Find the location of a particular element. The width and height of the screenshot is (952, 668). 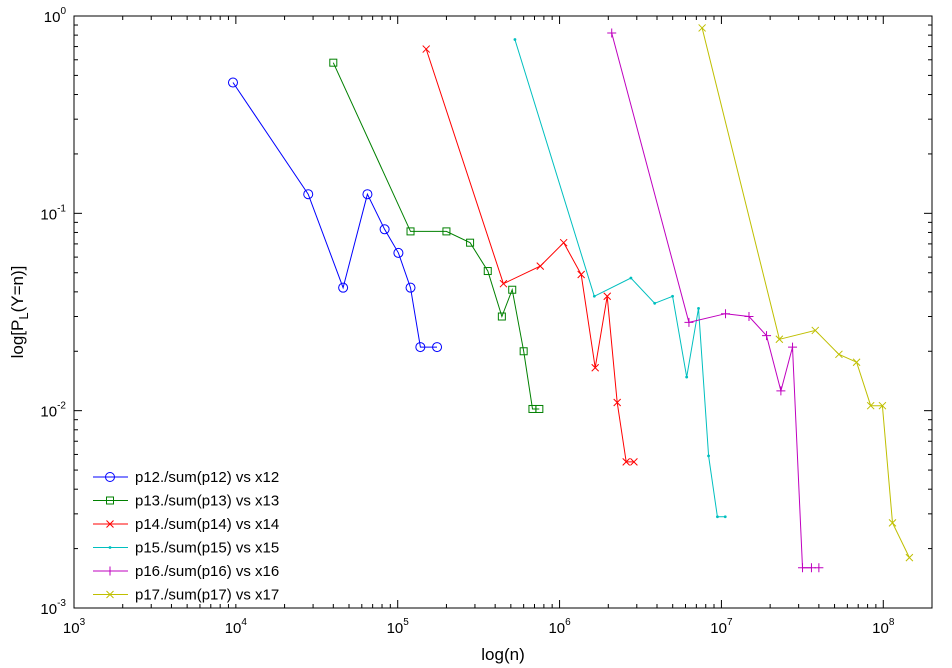

x-tick-label: 10⁷ is located at coordinates (721, 627).